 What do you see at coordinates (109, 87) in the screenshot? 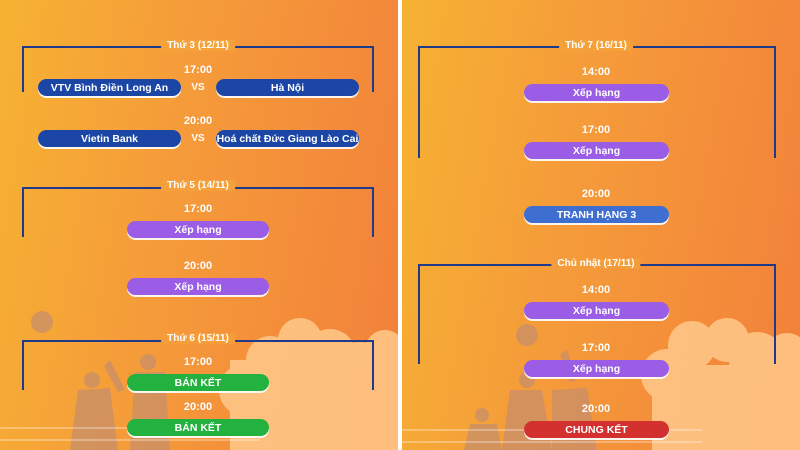
I see `team-pill-home: VTV Bình Điền Long An` at bounding box center [109, 87].